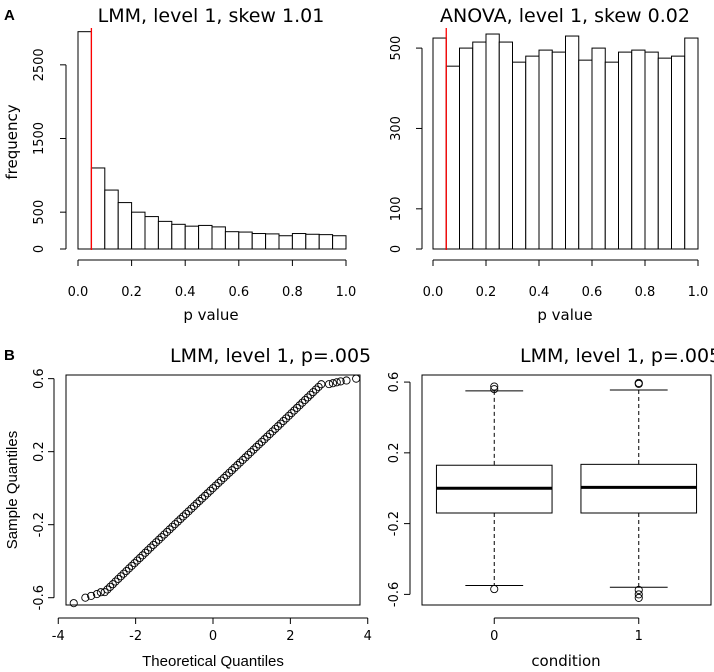 The image size is (714, 672). Describe the element at coordinates (565, 16) in the screenshot. I see `chart-title: ANOVA, level 1, skew 0.02` at that location.